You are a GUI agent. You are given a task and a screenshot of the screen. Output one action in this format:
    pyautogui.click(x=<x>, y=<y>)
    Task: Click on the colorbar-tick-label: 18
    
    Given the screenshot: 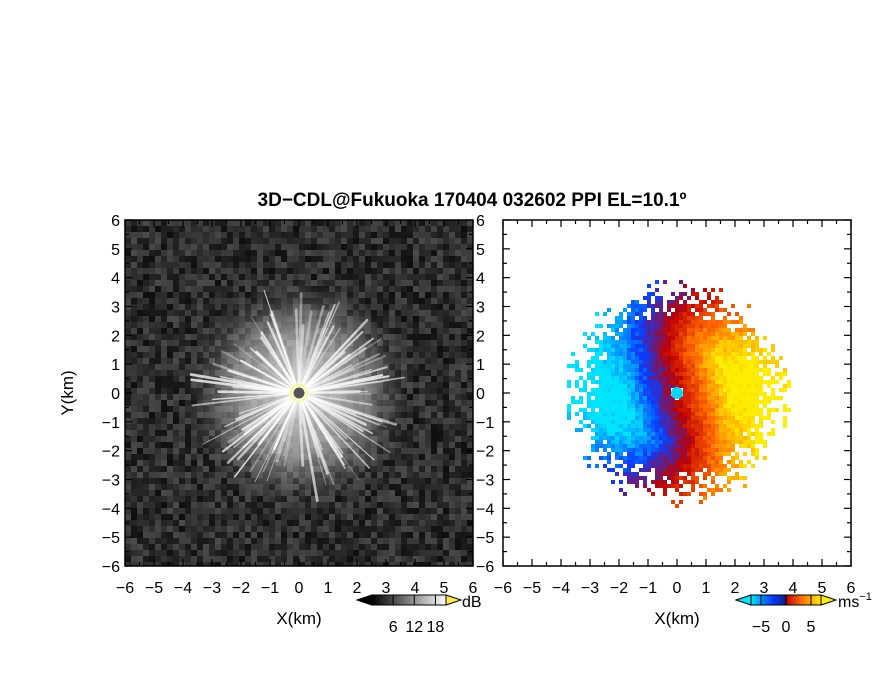 What is the action you would take?
    pyautogui.click(x=436, y=627)
    